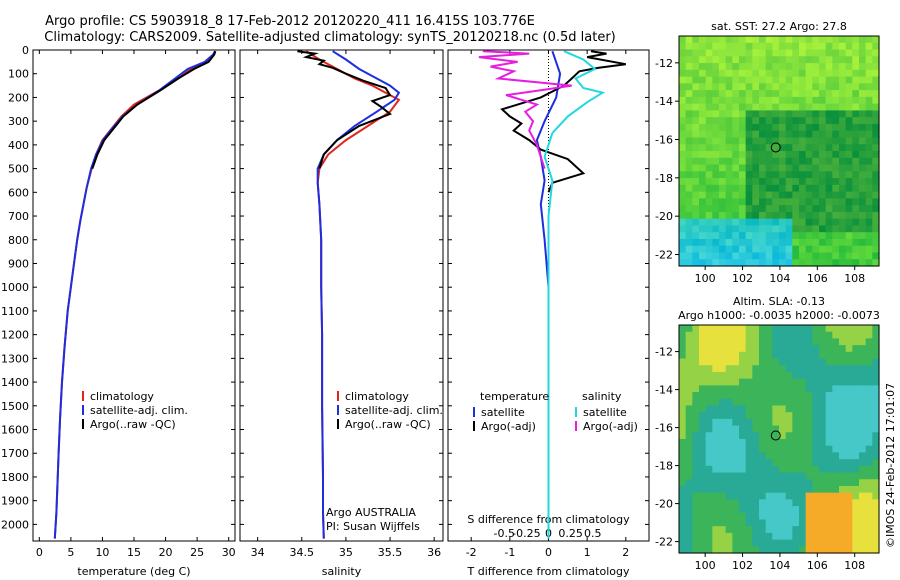  I want to click on lon-tick-label: 102, so click(742, 278).